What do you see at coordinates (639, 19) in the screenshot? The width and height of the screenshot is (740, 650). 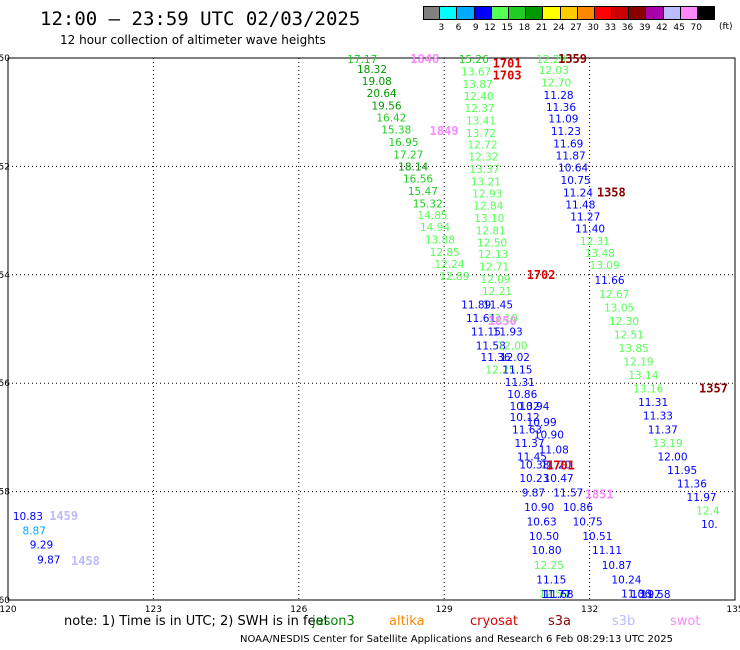 I see `color-legend-bin: 39` at bounding box center [639, 19].